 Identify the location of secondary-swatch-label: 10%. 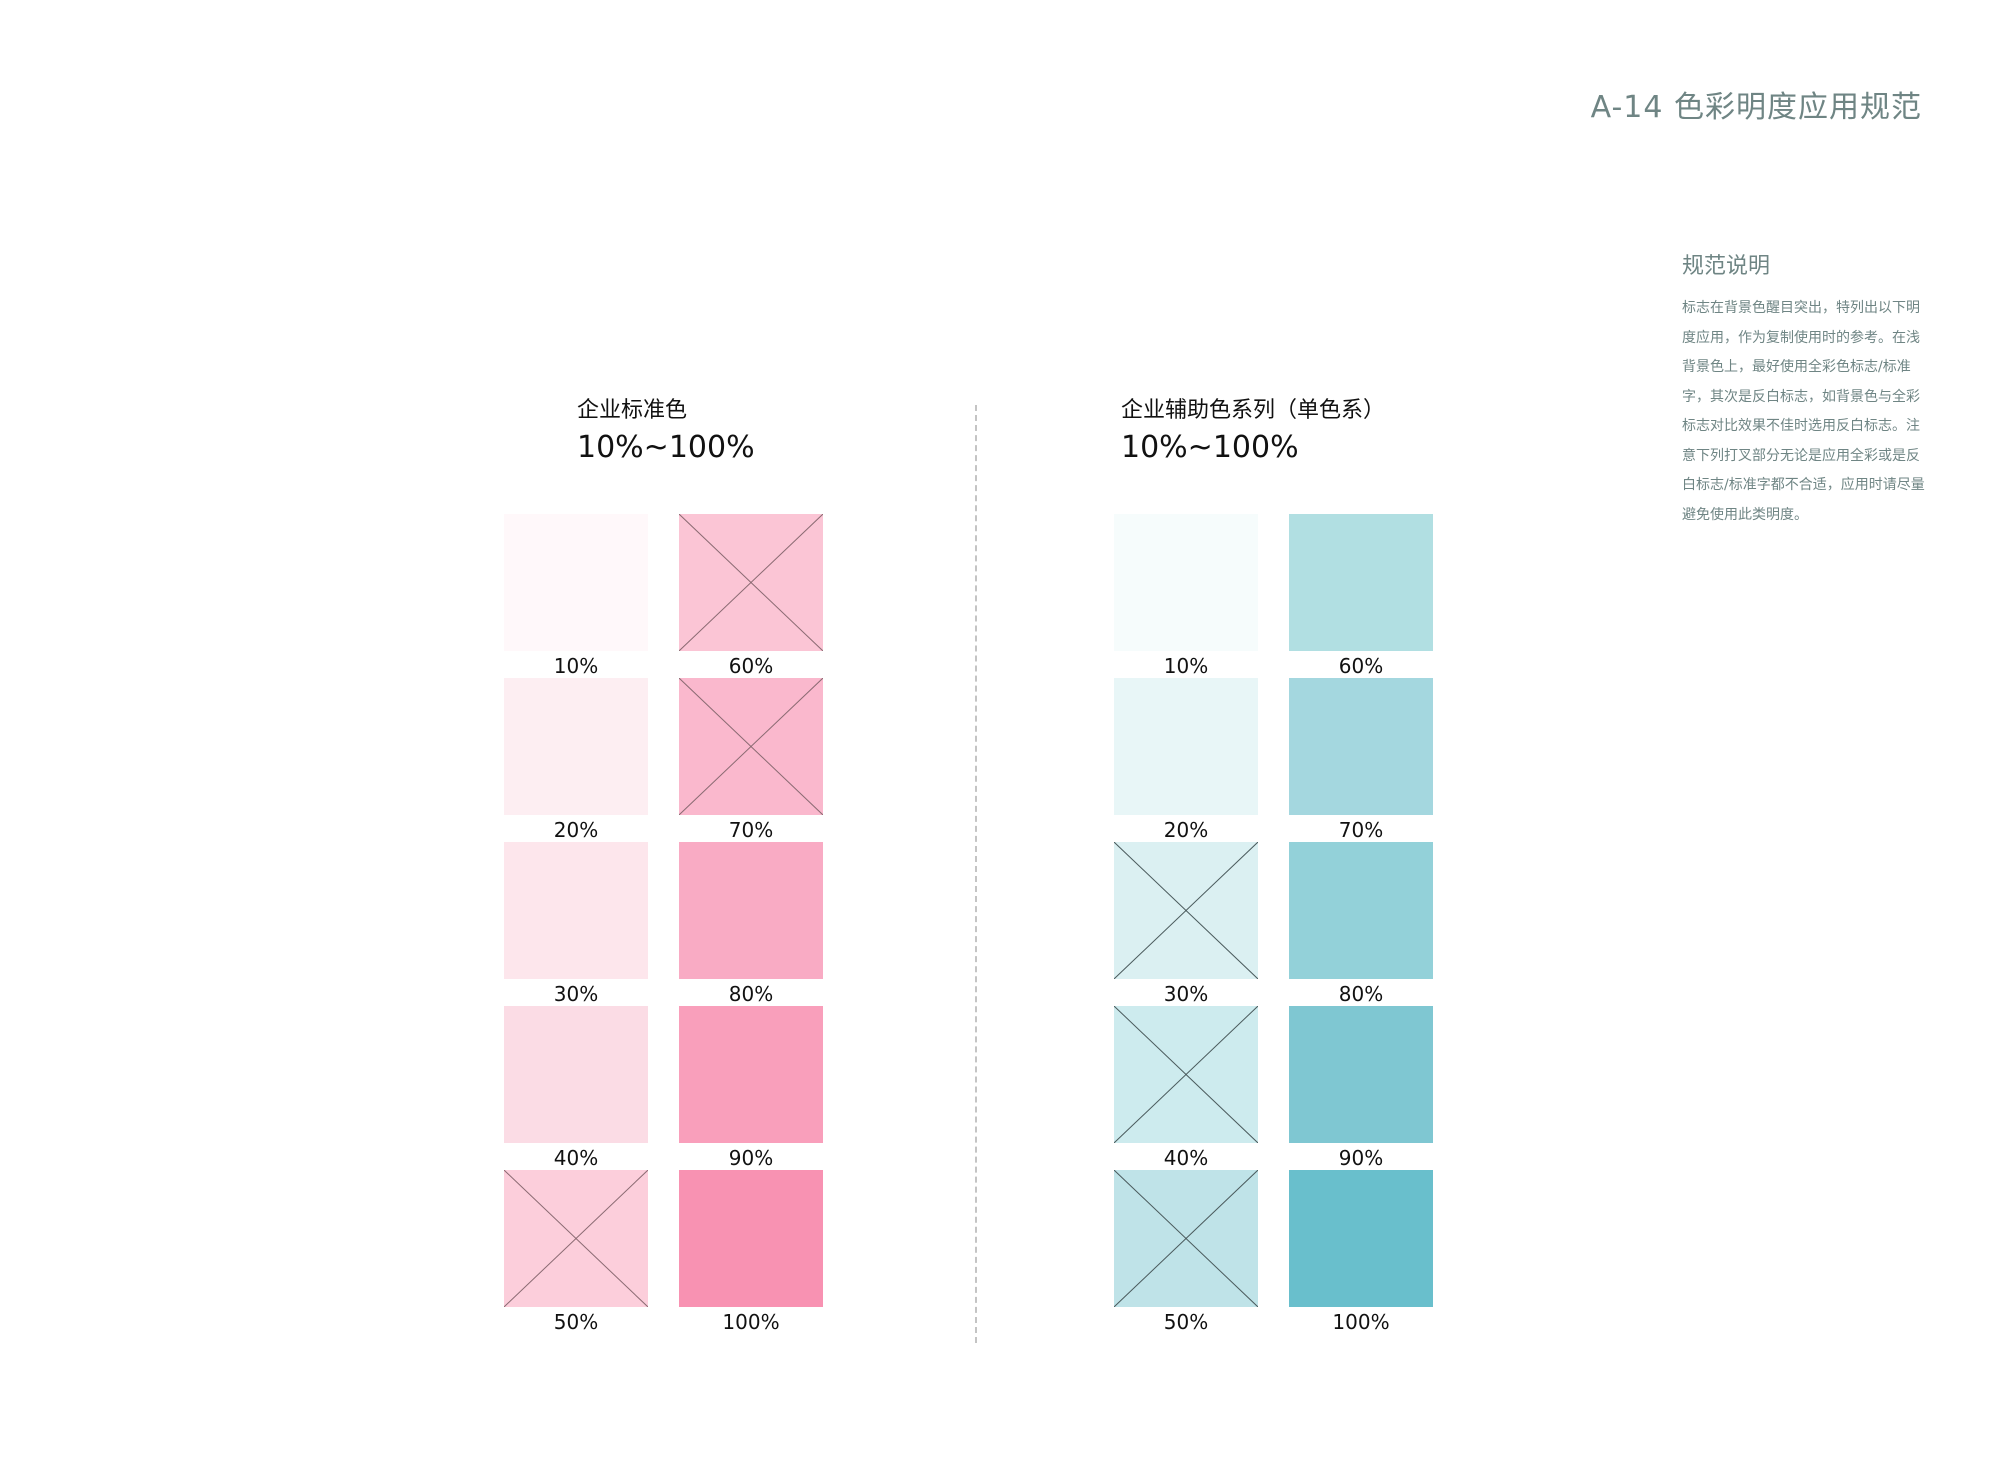
(1186, 666).